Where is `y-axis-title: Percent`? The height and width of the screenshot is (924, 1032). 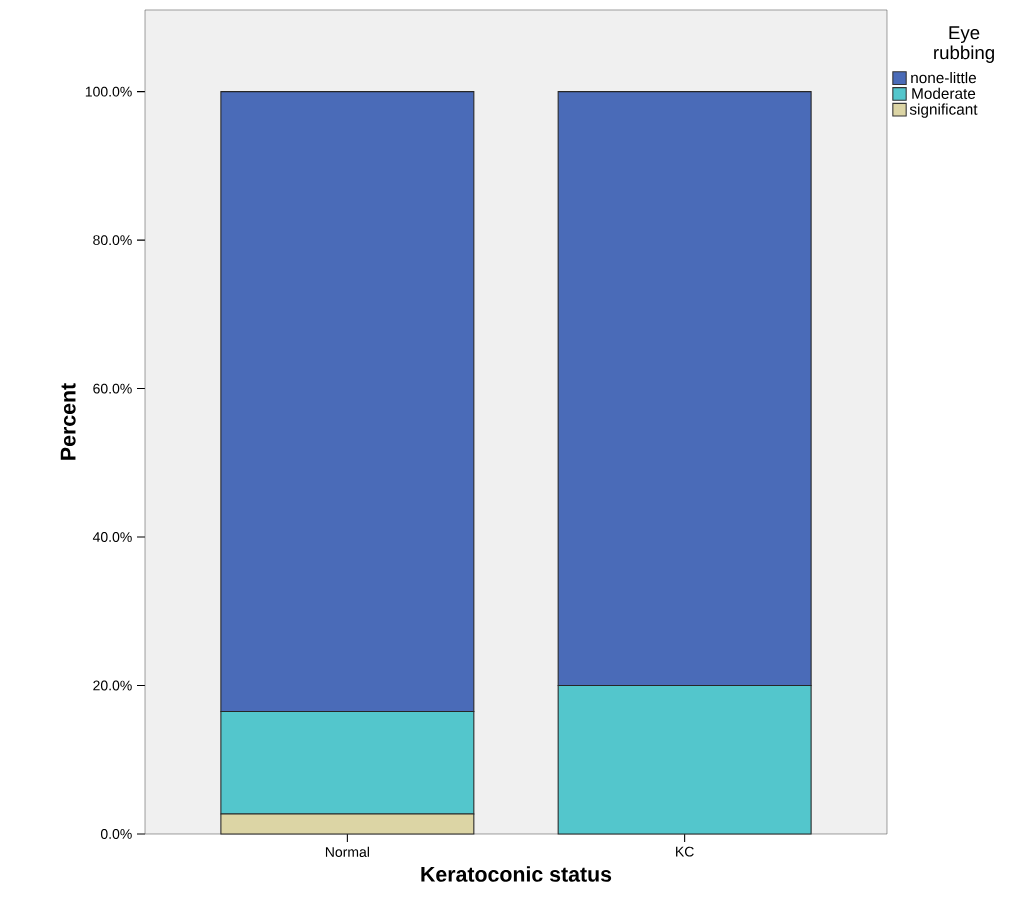 y-axis-title: Percent is located at coordinates (68, 421).